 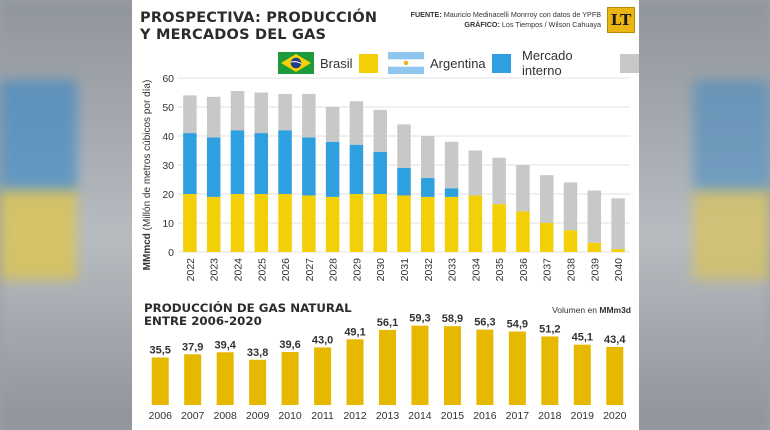 I want to click on bar-brasil-2033, so click(x=451, y=224).